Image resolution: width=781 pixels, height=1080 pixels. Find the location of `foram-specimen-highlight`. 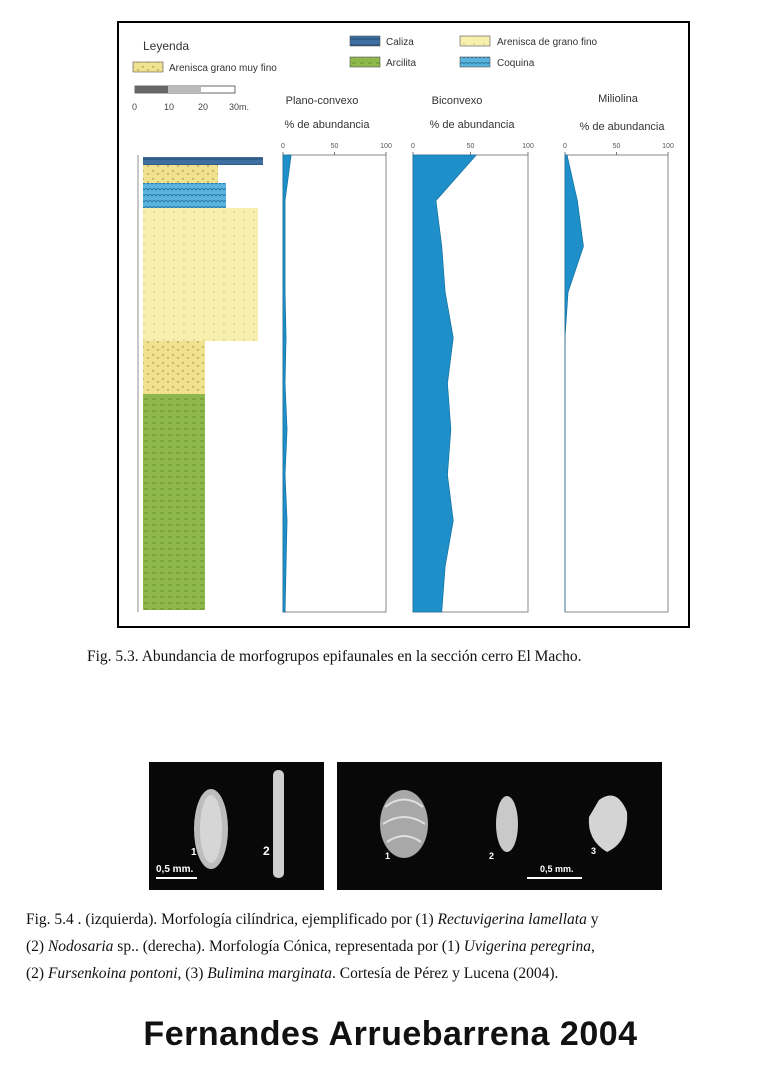

foram-specimen-highlight is located at coordinates (211, 829).